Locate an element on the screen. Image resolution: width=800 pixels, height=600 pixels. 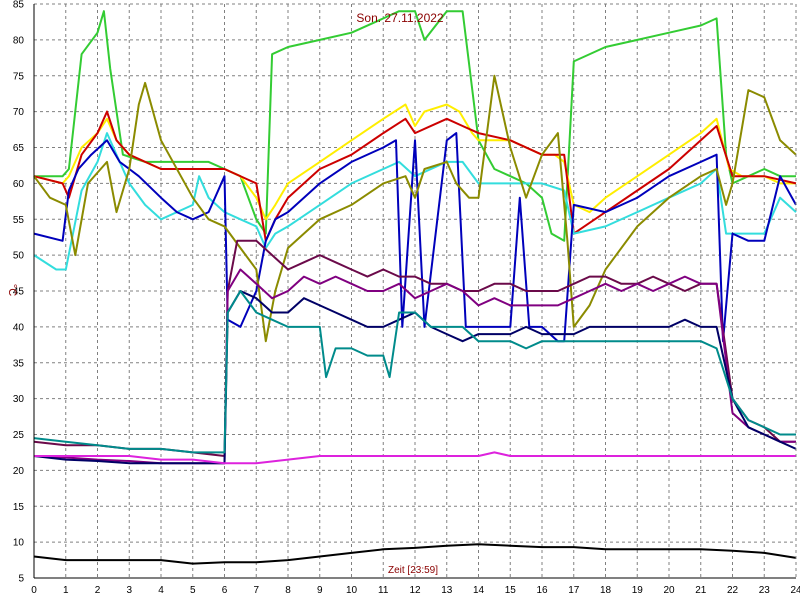
x-tick-label-1: 1 is located at coordinates (66, 590).